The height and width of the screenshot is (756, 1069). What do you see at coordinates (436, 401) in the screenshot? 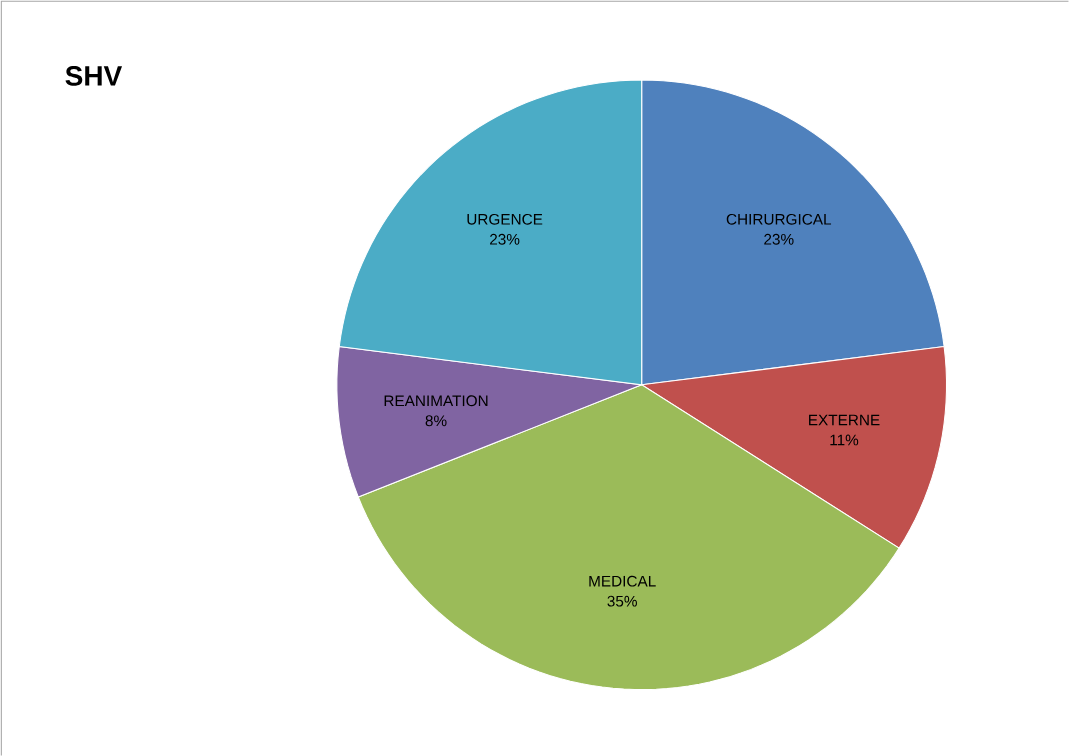
I see `slice-label: REANIMATION` at bounding box center [436, 401].